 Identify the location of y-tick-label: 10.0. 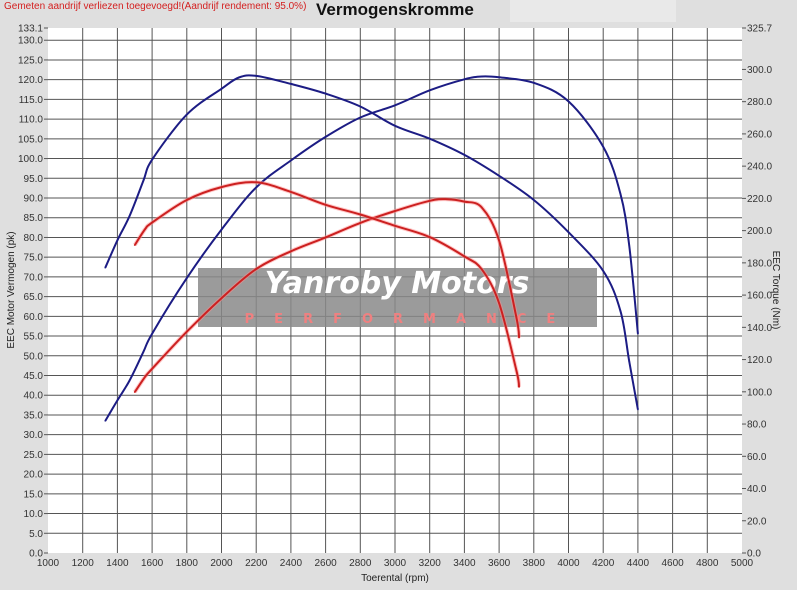
(34, 514).